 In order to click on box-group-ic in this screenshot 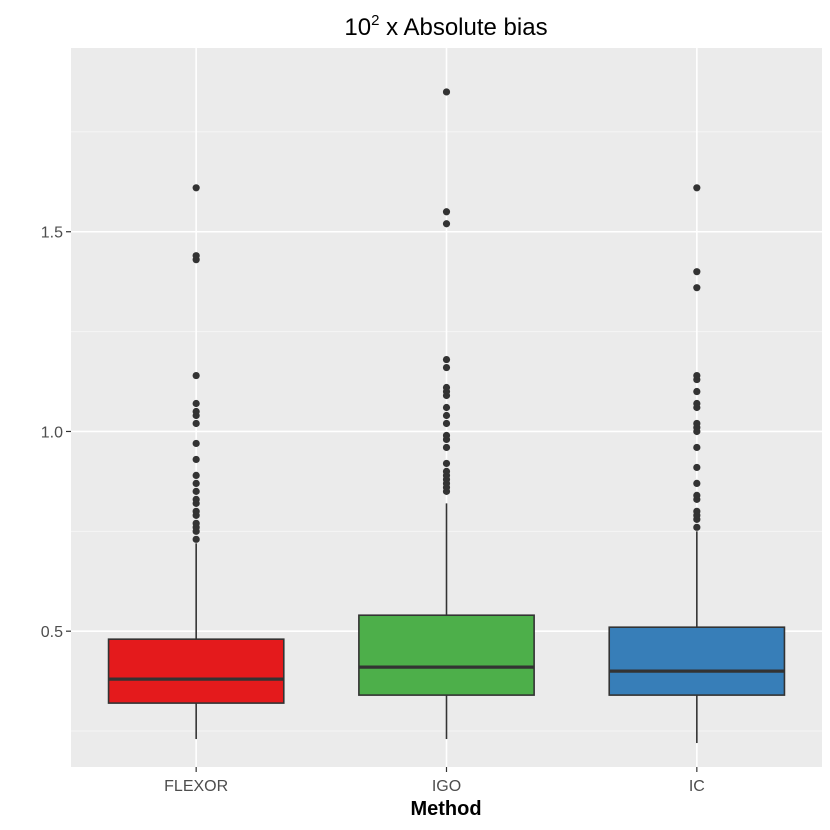, I will do `click(697, 464)`.